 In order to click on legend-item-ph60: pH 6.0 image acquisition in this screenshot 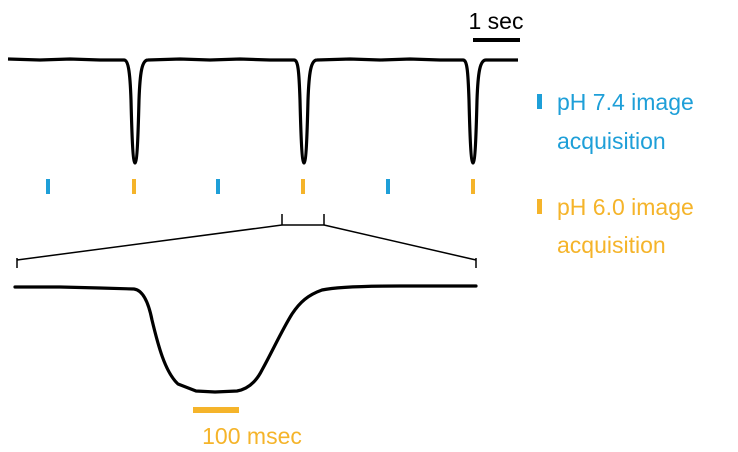, I will do `click(615, 226)`.